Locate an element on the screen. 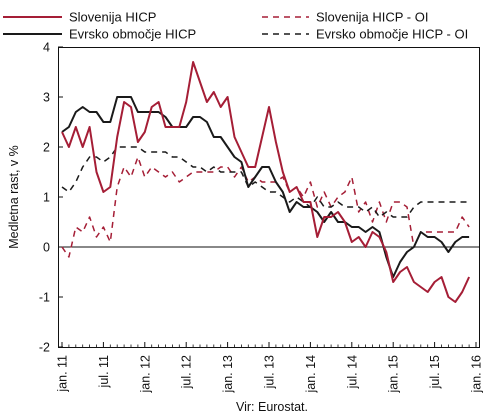  legend-label-evrsko-obmocje-hicp-oi: Evrsko območje HICP - OI is located at coordinates (392, 34).